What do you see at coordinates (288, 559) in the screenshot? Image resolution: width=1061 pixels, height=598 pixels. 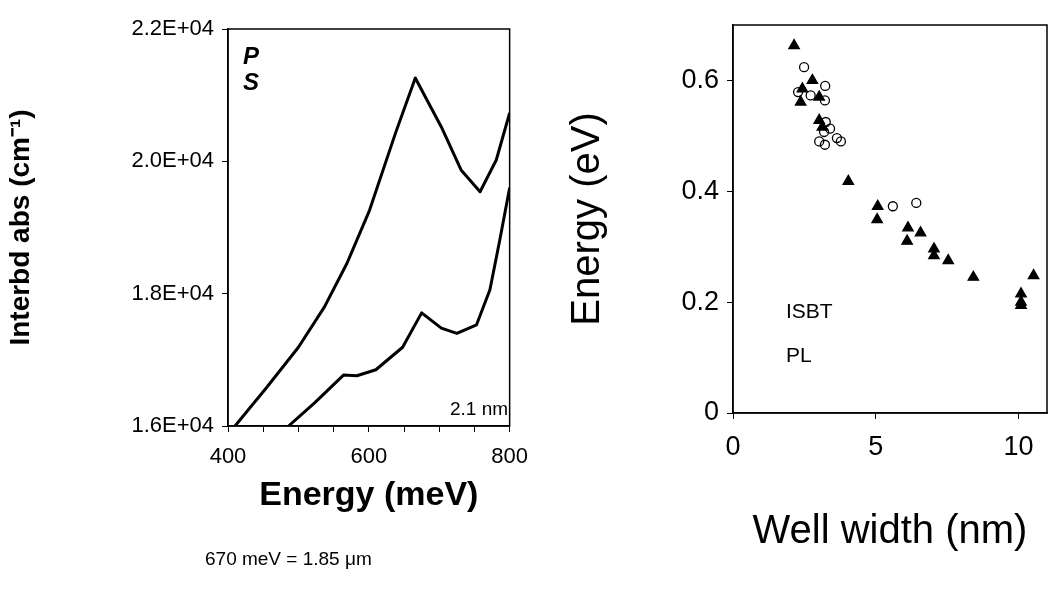 I see `text: 670 meV = 1.85 μm` at bounding box center [288, 559].